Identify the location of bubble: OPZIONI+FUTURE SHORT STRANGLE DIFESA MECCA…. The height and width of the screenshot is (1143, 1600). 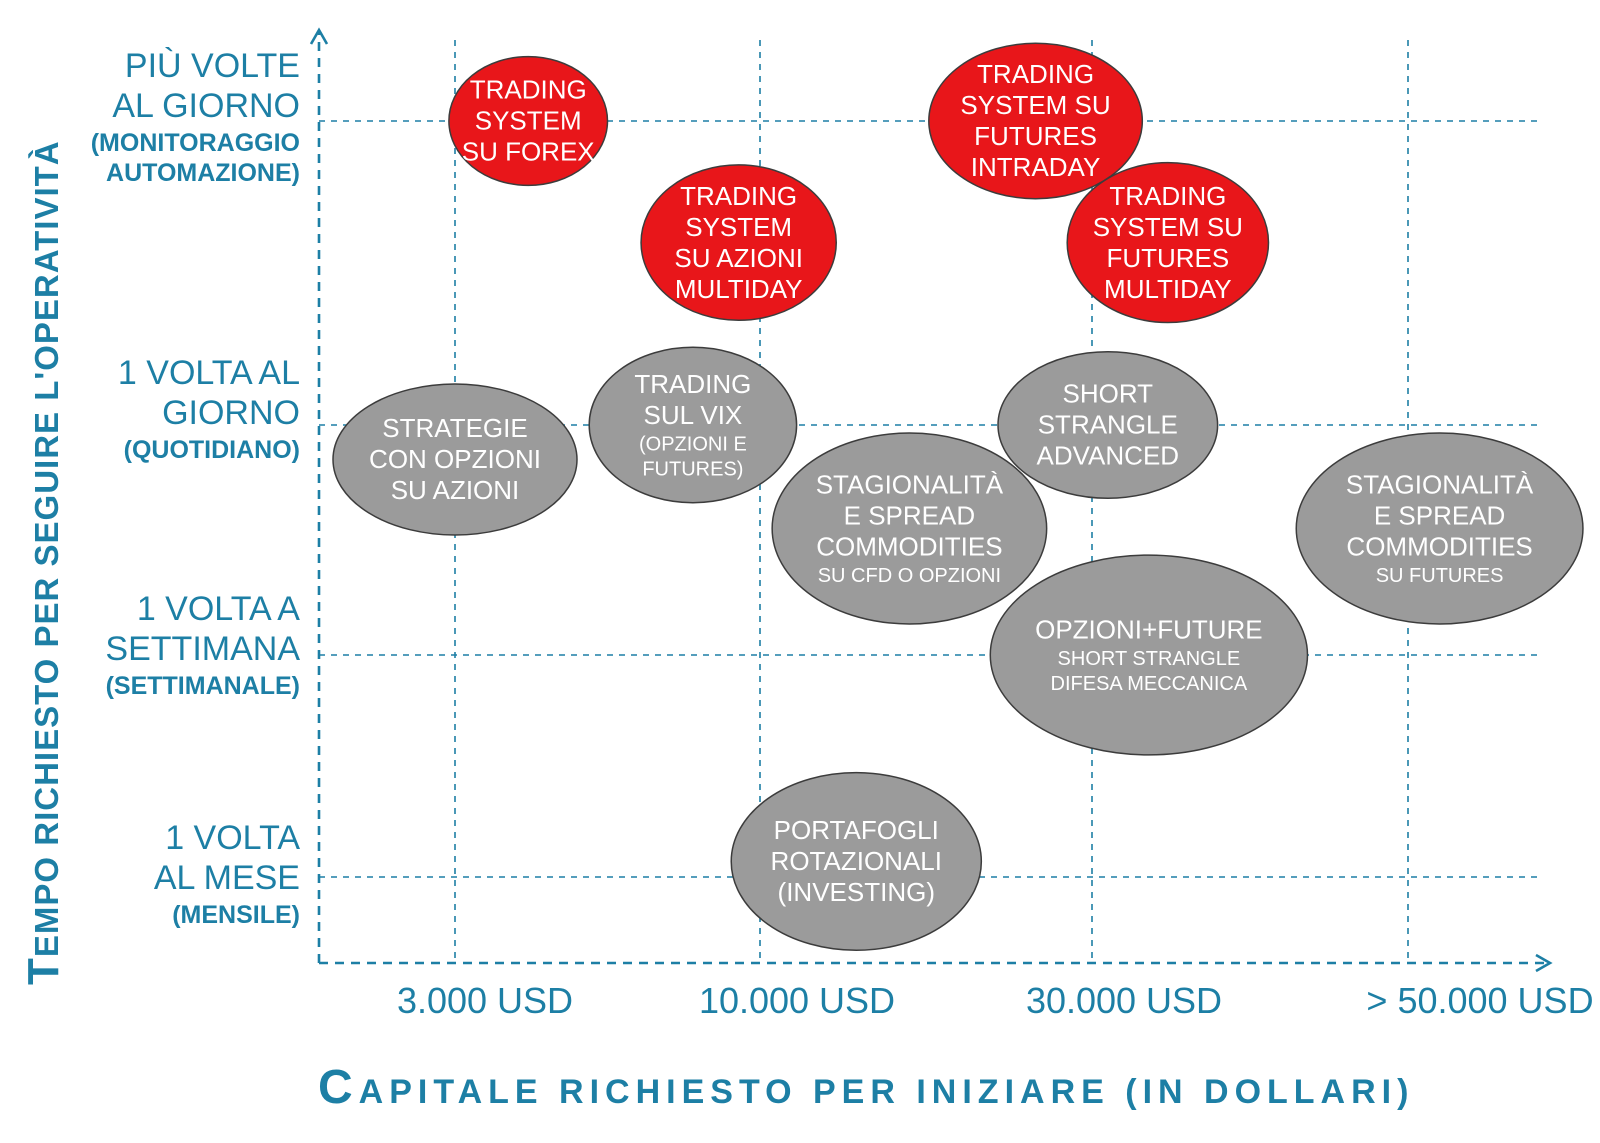
(1149, 655).